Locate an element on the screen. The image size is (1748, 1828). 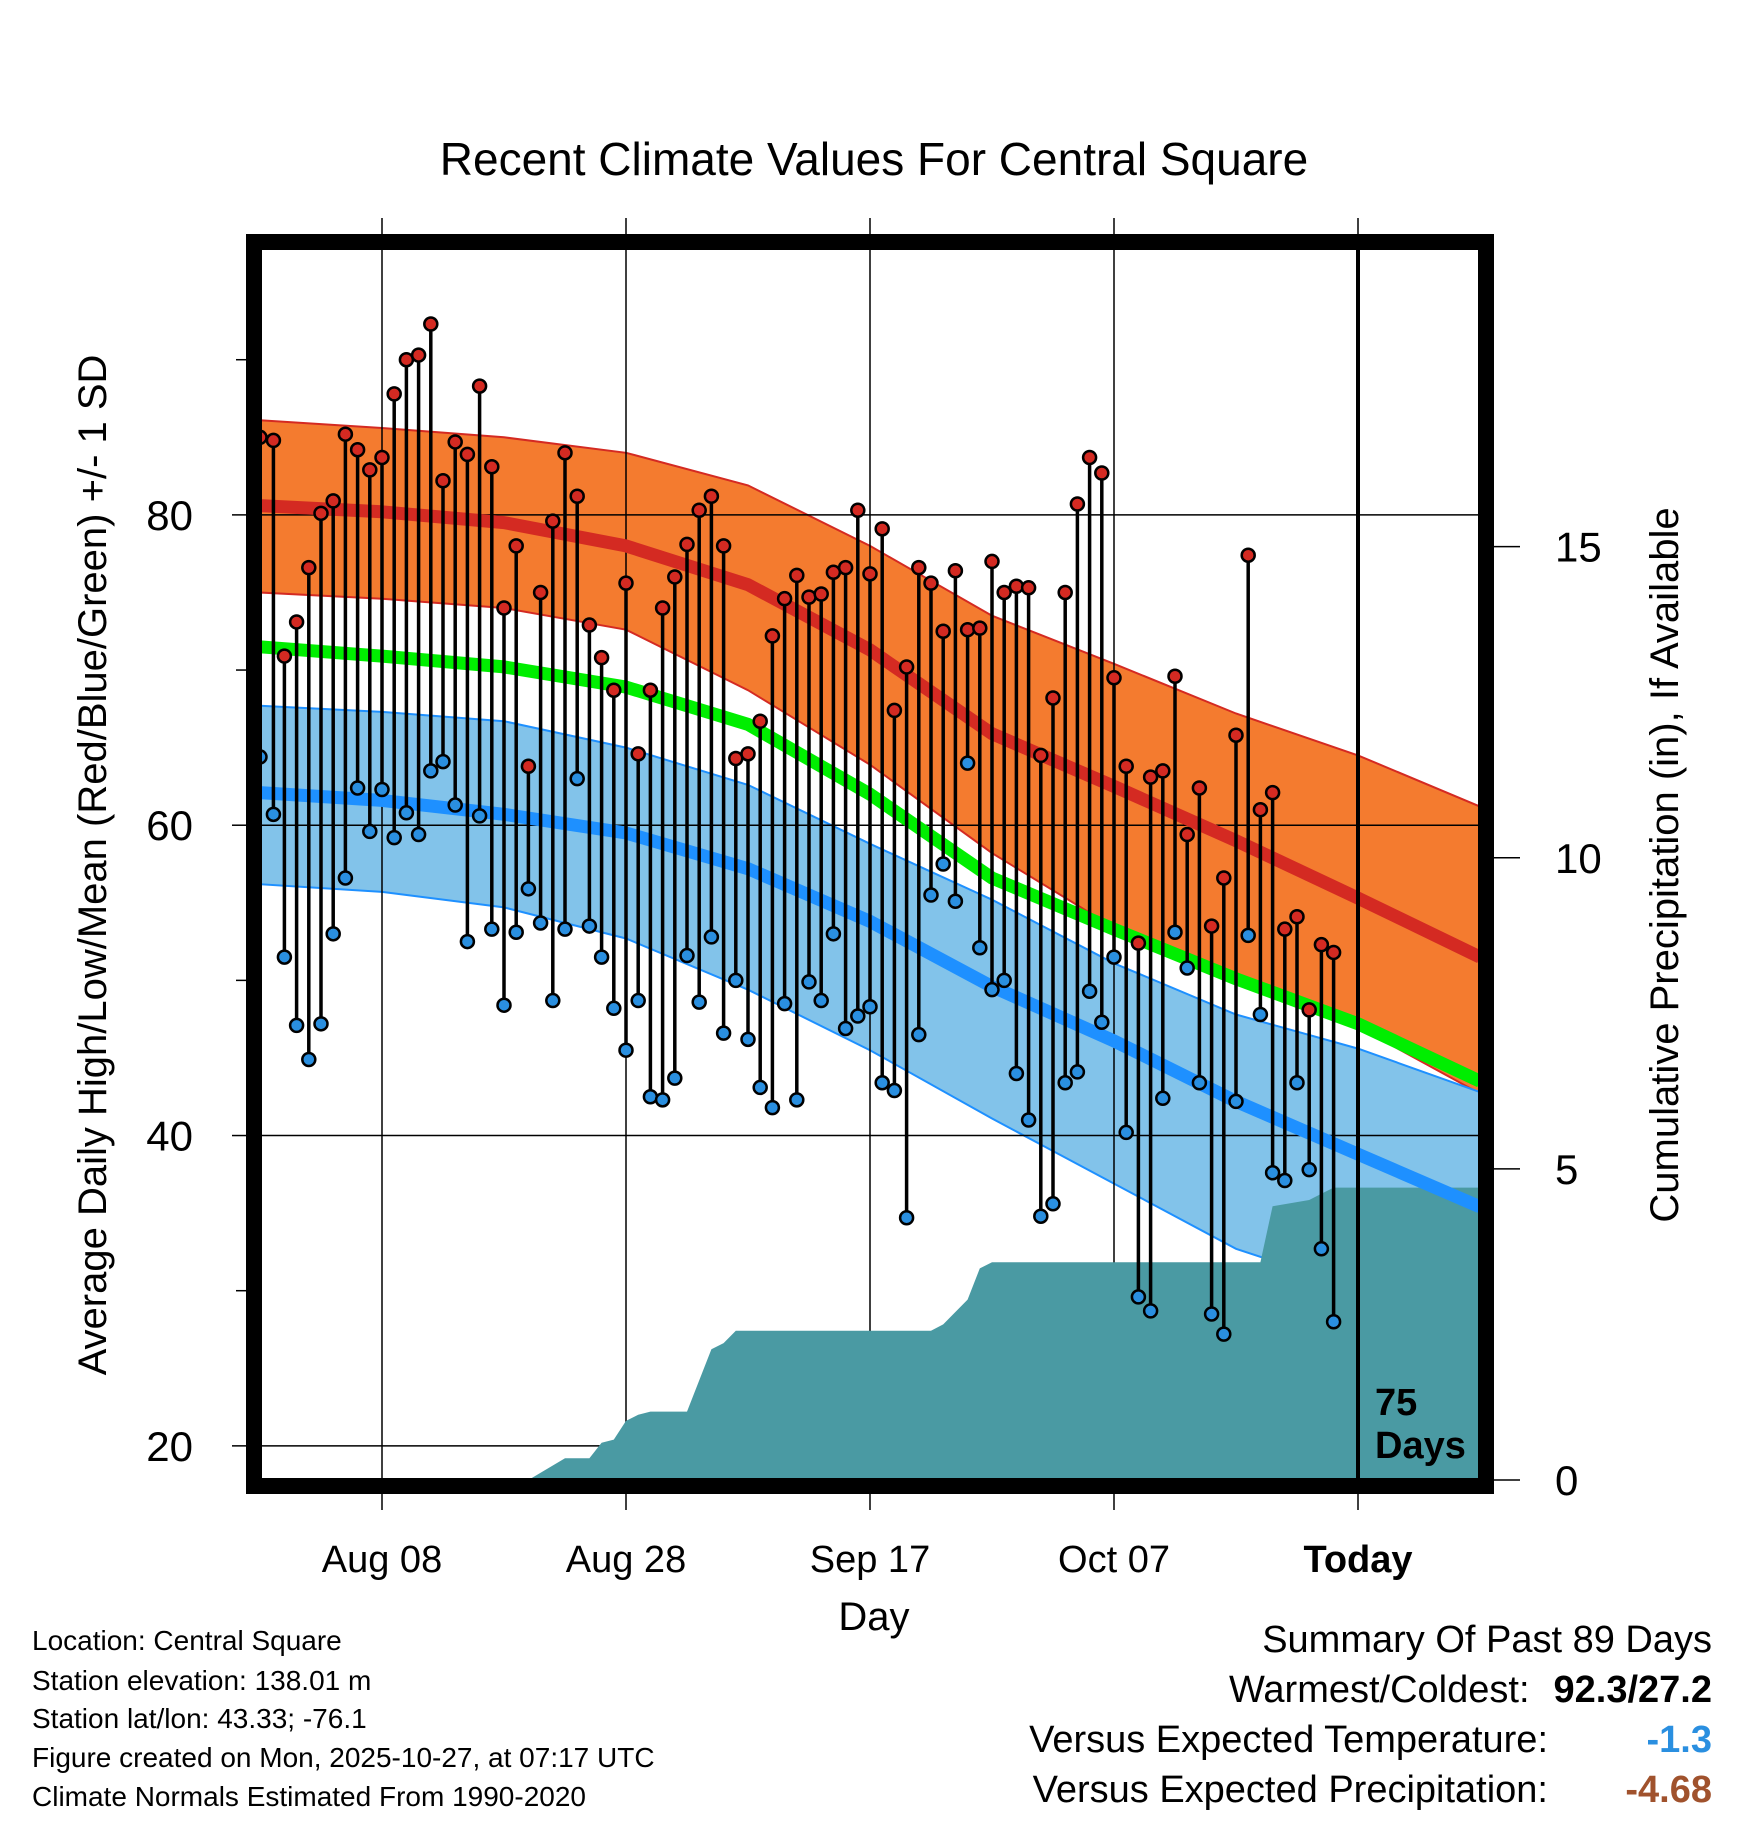
summary-warmest-row: Warmest/Coldest: 92.3/27.2 is located at coordinates (1470, 1690).